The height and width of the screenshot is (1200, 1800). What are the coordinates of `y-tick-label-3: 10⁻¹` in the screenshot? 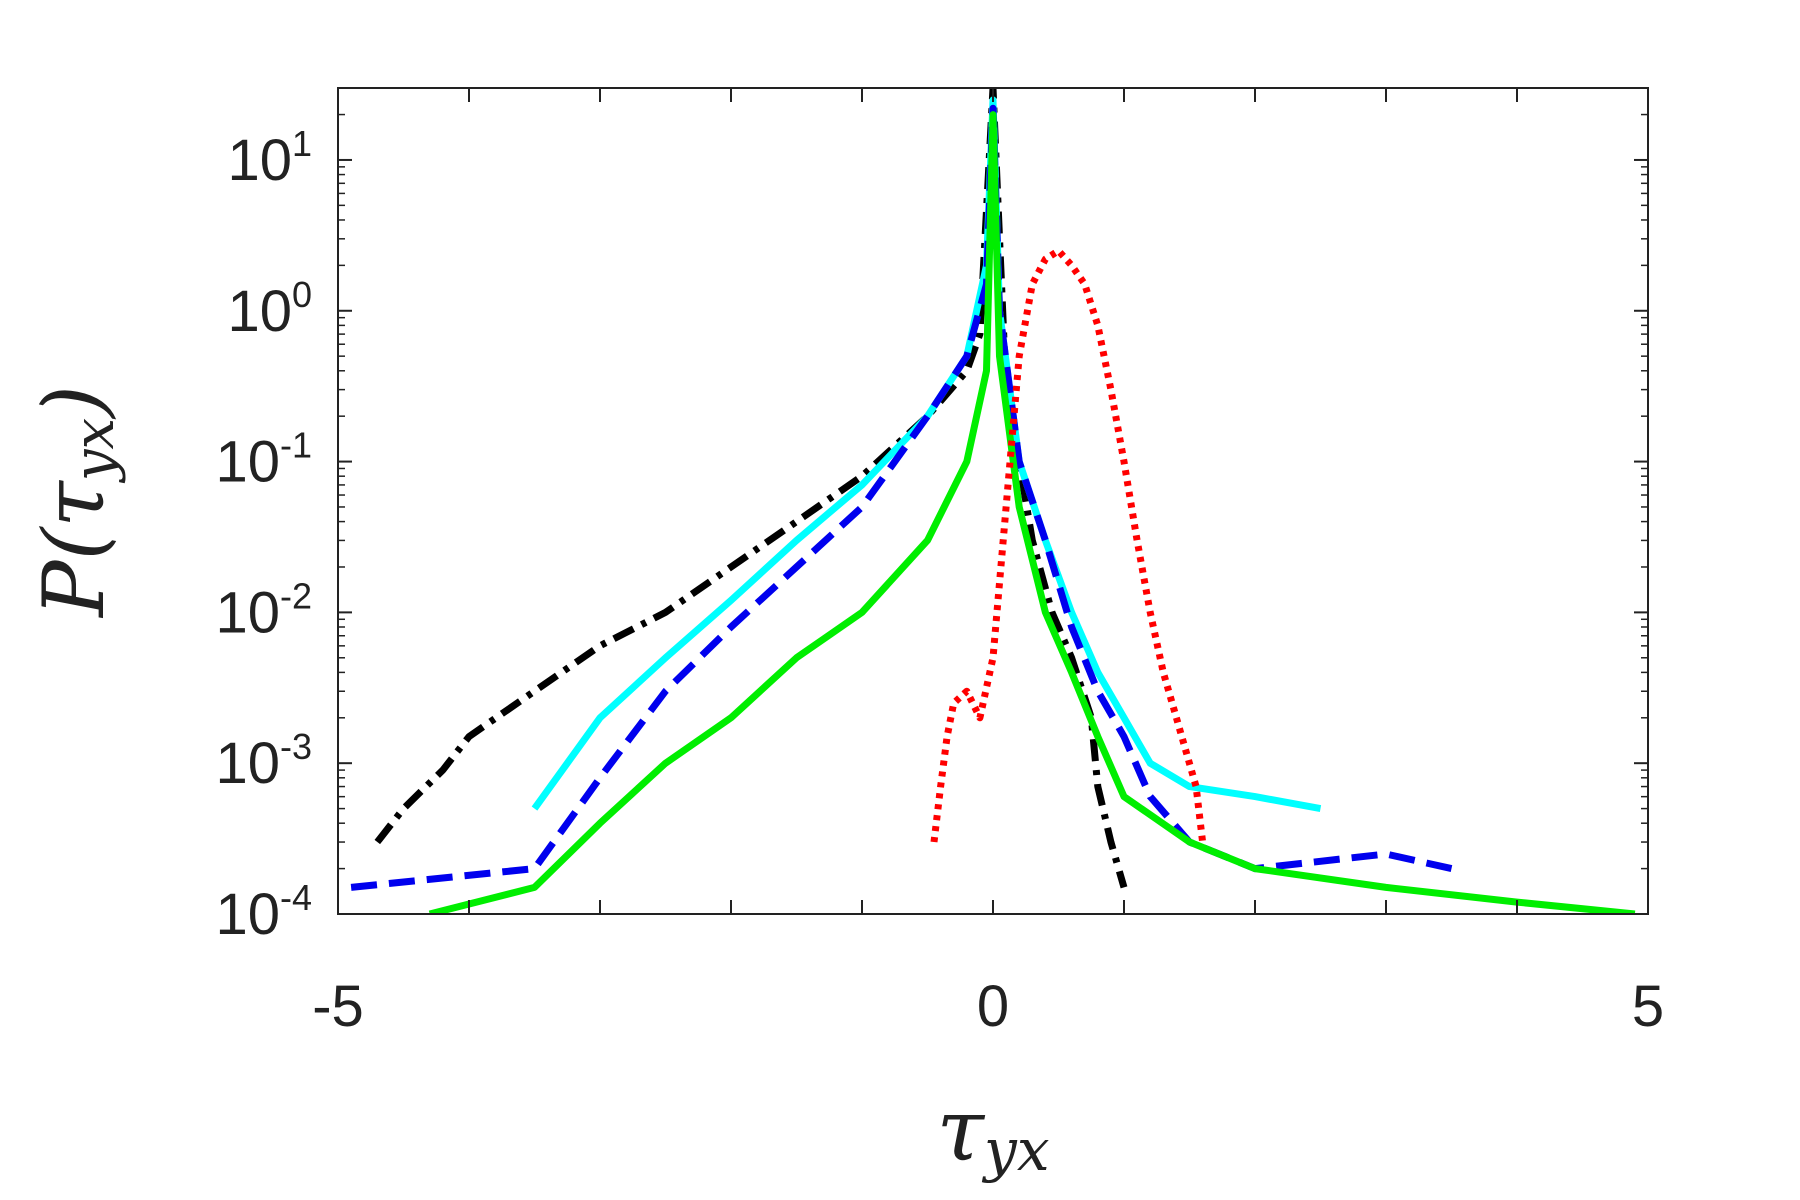 It's located at (263, 460).